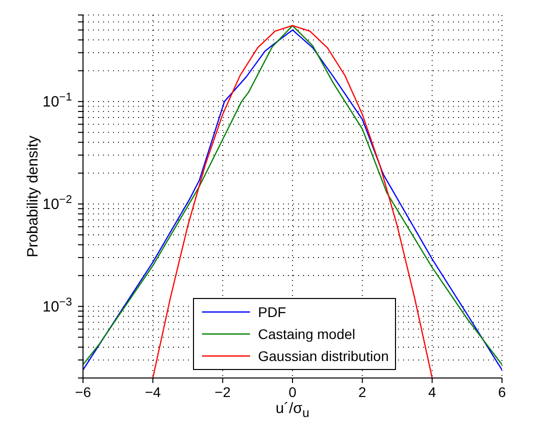 The width and height of the screenshot is (535, 438). Describe the element at coordinates (272, 312) in the screenshot. I see `legend-label: PDF` at that location.